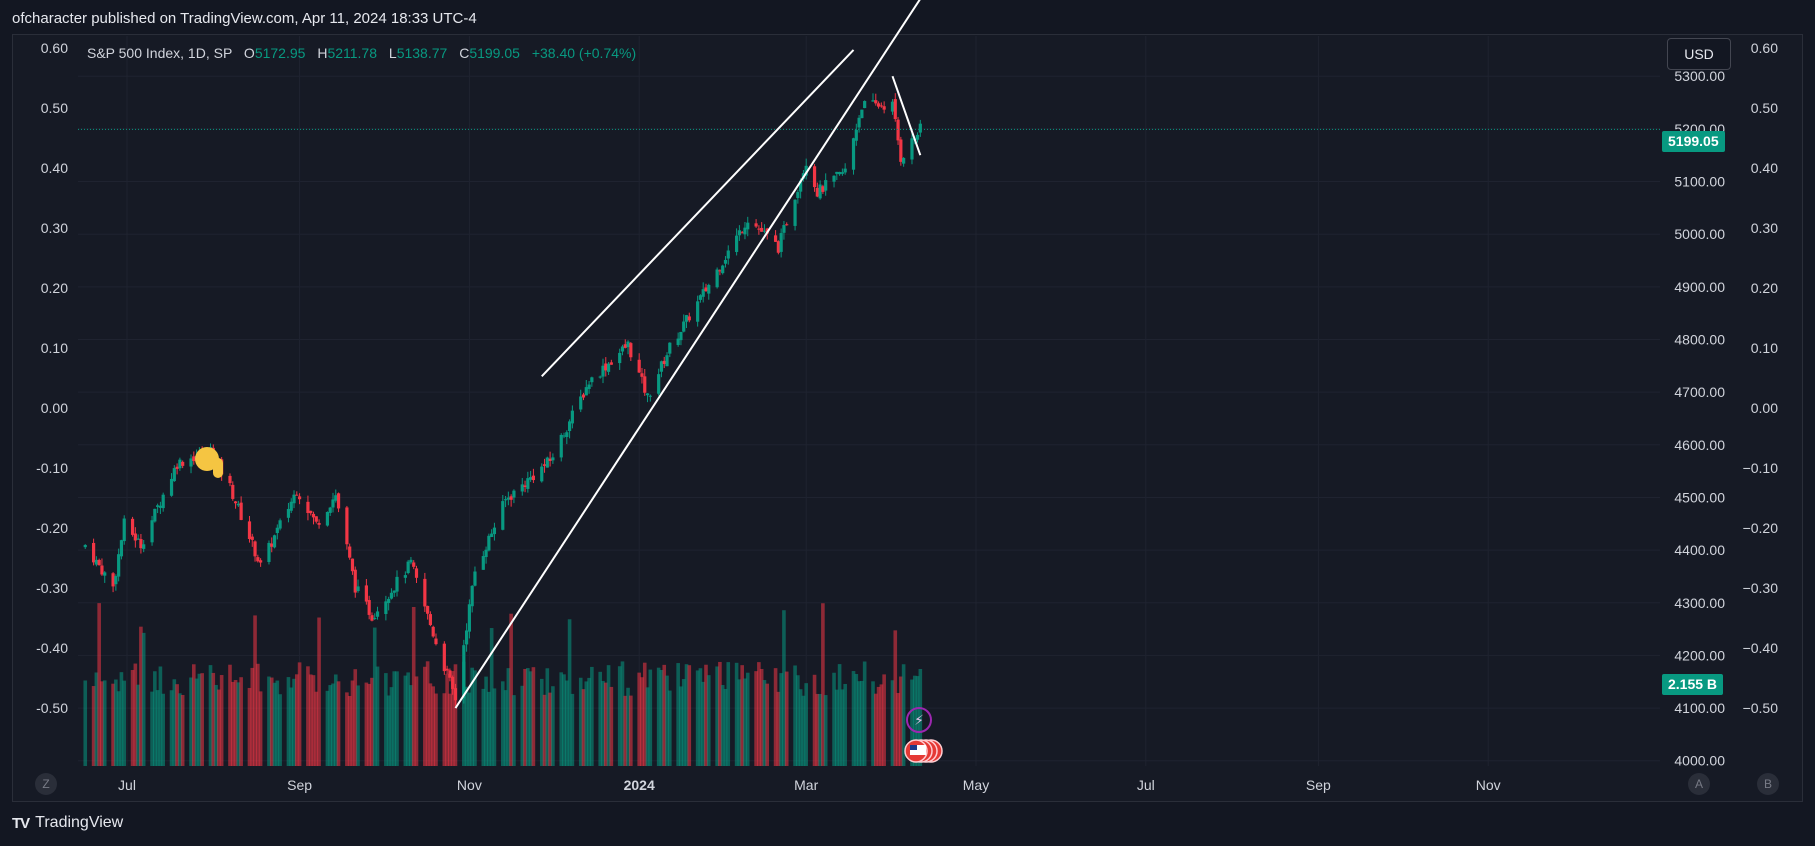  Describe the element at coordinates (1488, 785) in the screenshot. I see `time-tick-label: Nov` at that location.